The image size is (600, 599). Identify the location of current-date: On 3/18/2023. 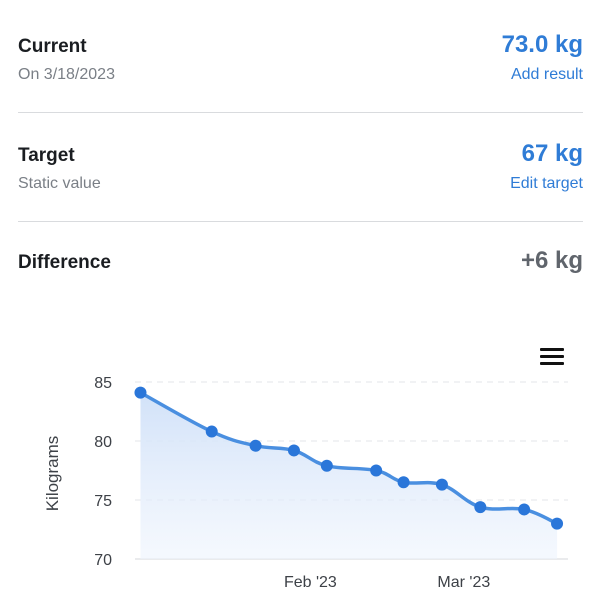
(66, 74).